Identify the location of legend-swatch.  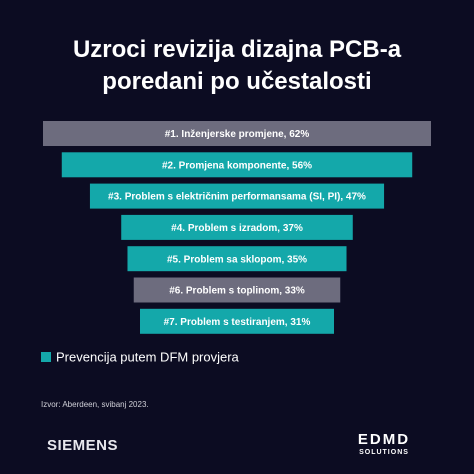
(46, 357).